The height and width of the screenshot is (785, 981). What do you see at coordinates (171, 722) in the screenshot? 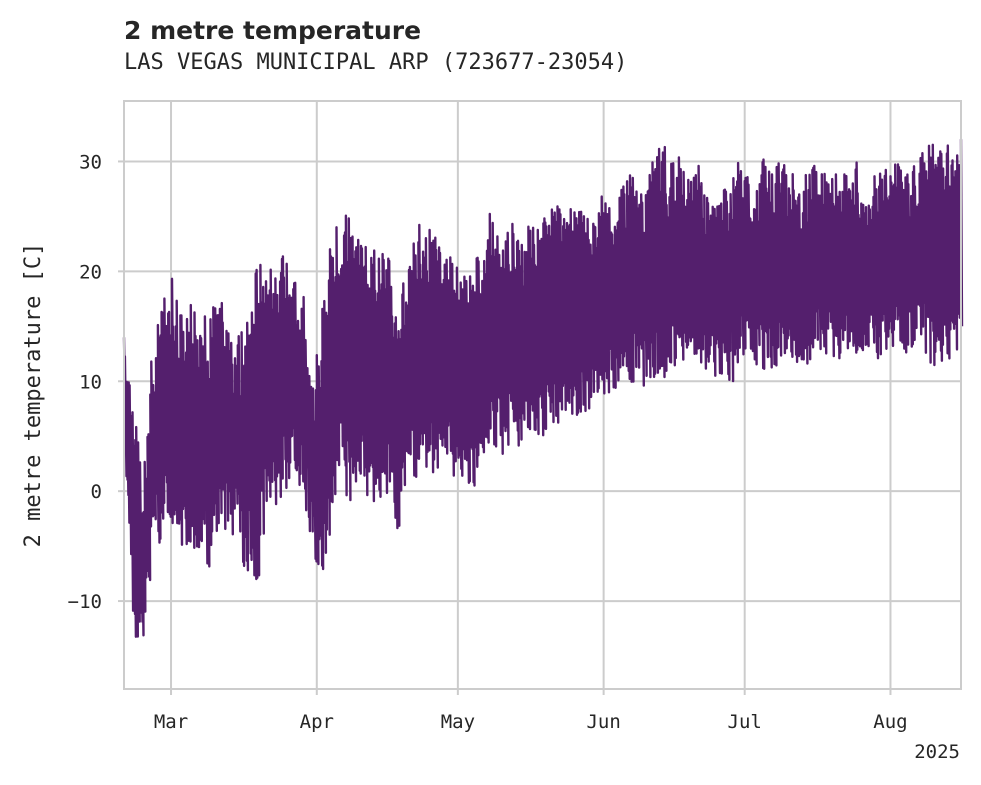
I see `x-tick-label: Mar` at bounding box center [171, 722].